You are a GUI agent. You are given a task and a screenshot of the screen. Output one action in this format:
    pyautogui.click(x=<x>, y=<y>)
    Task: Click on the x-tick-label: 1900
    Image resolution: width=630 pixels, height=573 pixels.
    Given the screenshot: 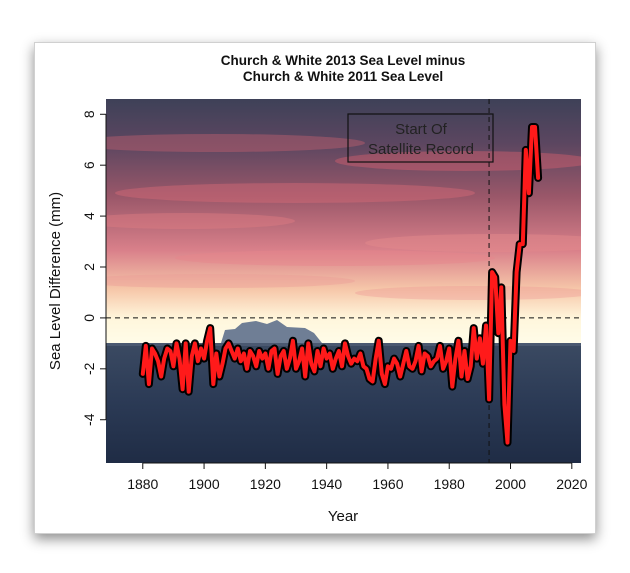 What is the action you would take?
    pyautogui.click(x=203, y=484)
    